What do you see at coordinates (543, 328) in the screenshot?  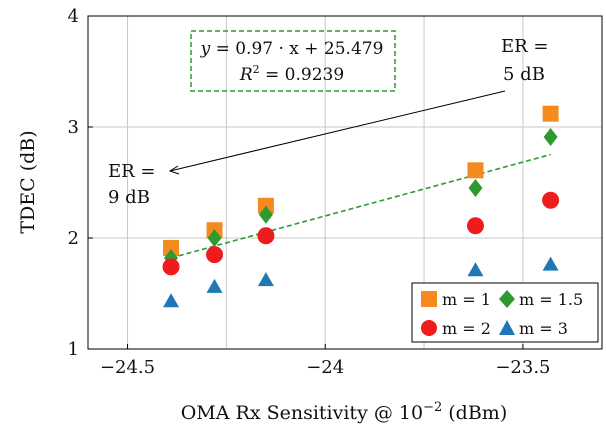 I see `legend-label-m3: m = 3` at bounding box center [543, 328].